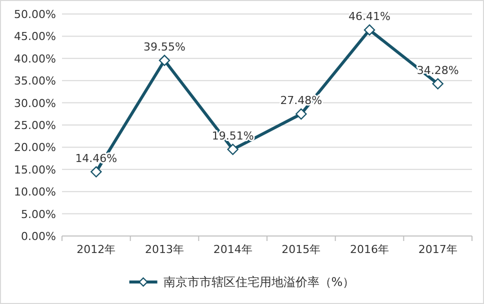 This screenshot has height=304, width=484. What do you see at coordinates (35, 59) in the screenshot?
I see `y-tick-label: 40.00%` at bounding box center [35, 59].